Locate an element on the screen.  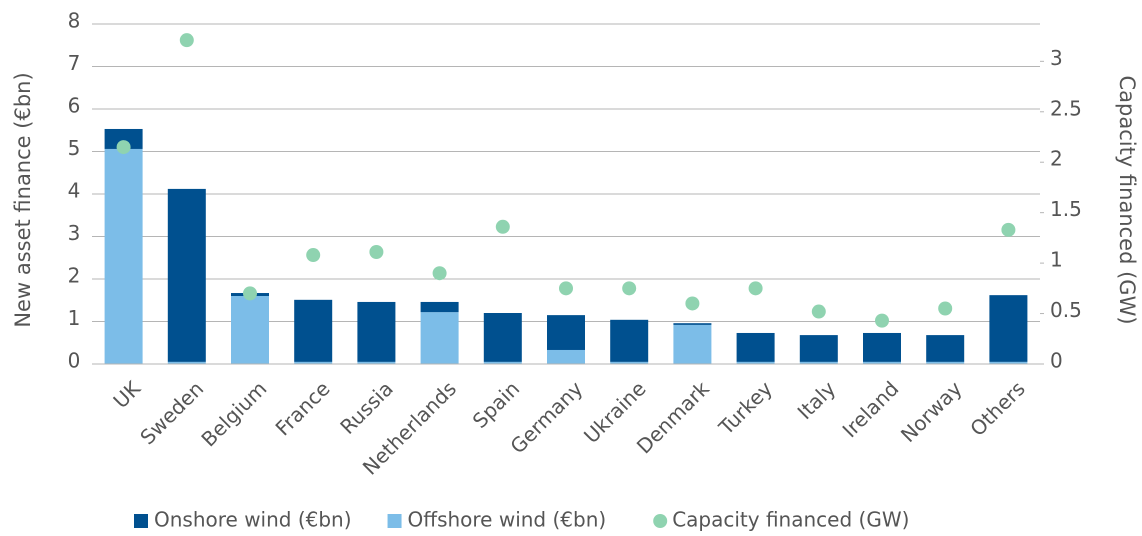
x-tick-label: Ireland is located at coordinates (871, 409).